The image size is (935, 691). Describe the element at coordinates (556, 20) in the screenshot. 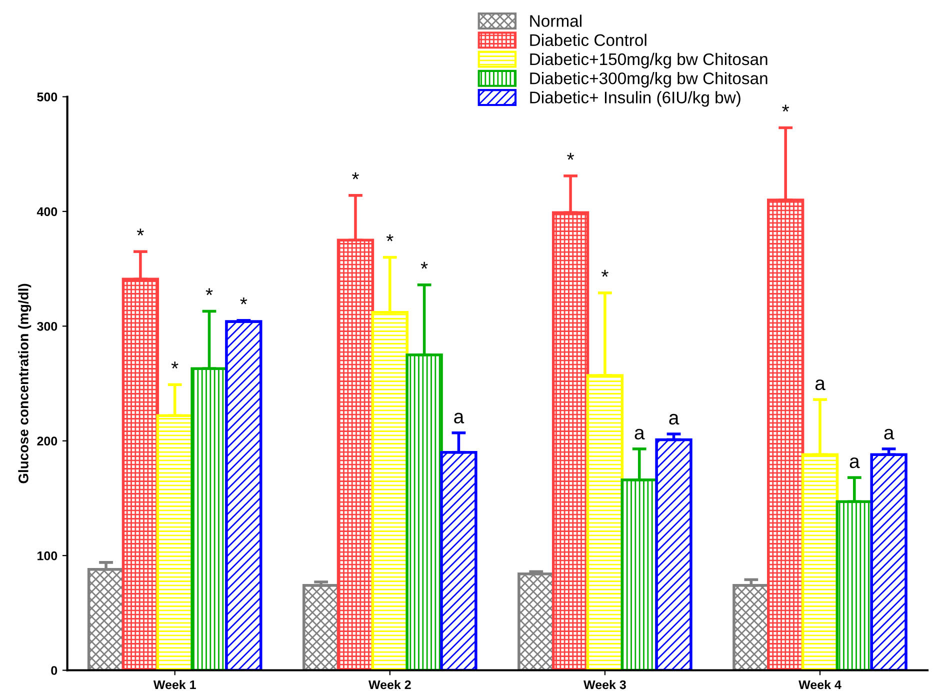

I see `legend-label: Normal` at that location.